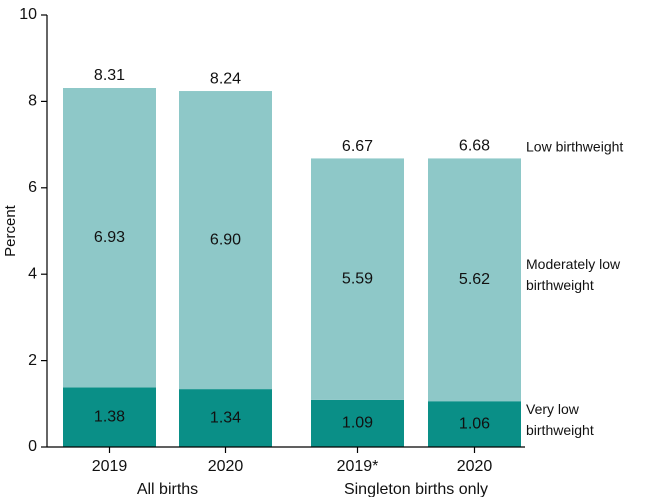 The width and height of the screenshot is (645, 497). Describe the element at coordinates (32, 360) in the screenshot. I see `y-tick-label: 2` at that location.